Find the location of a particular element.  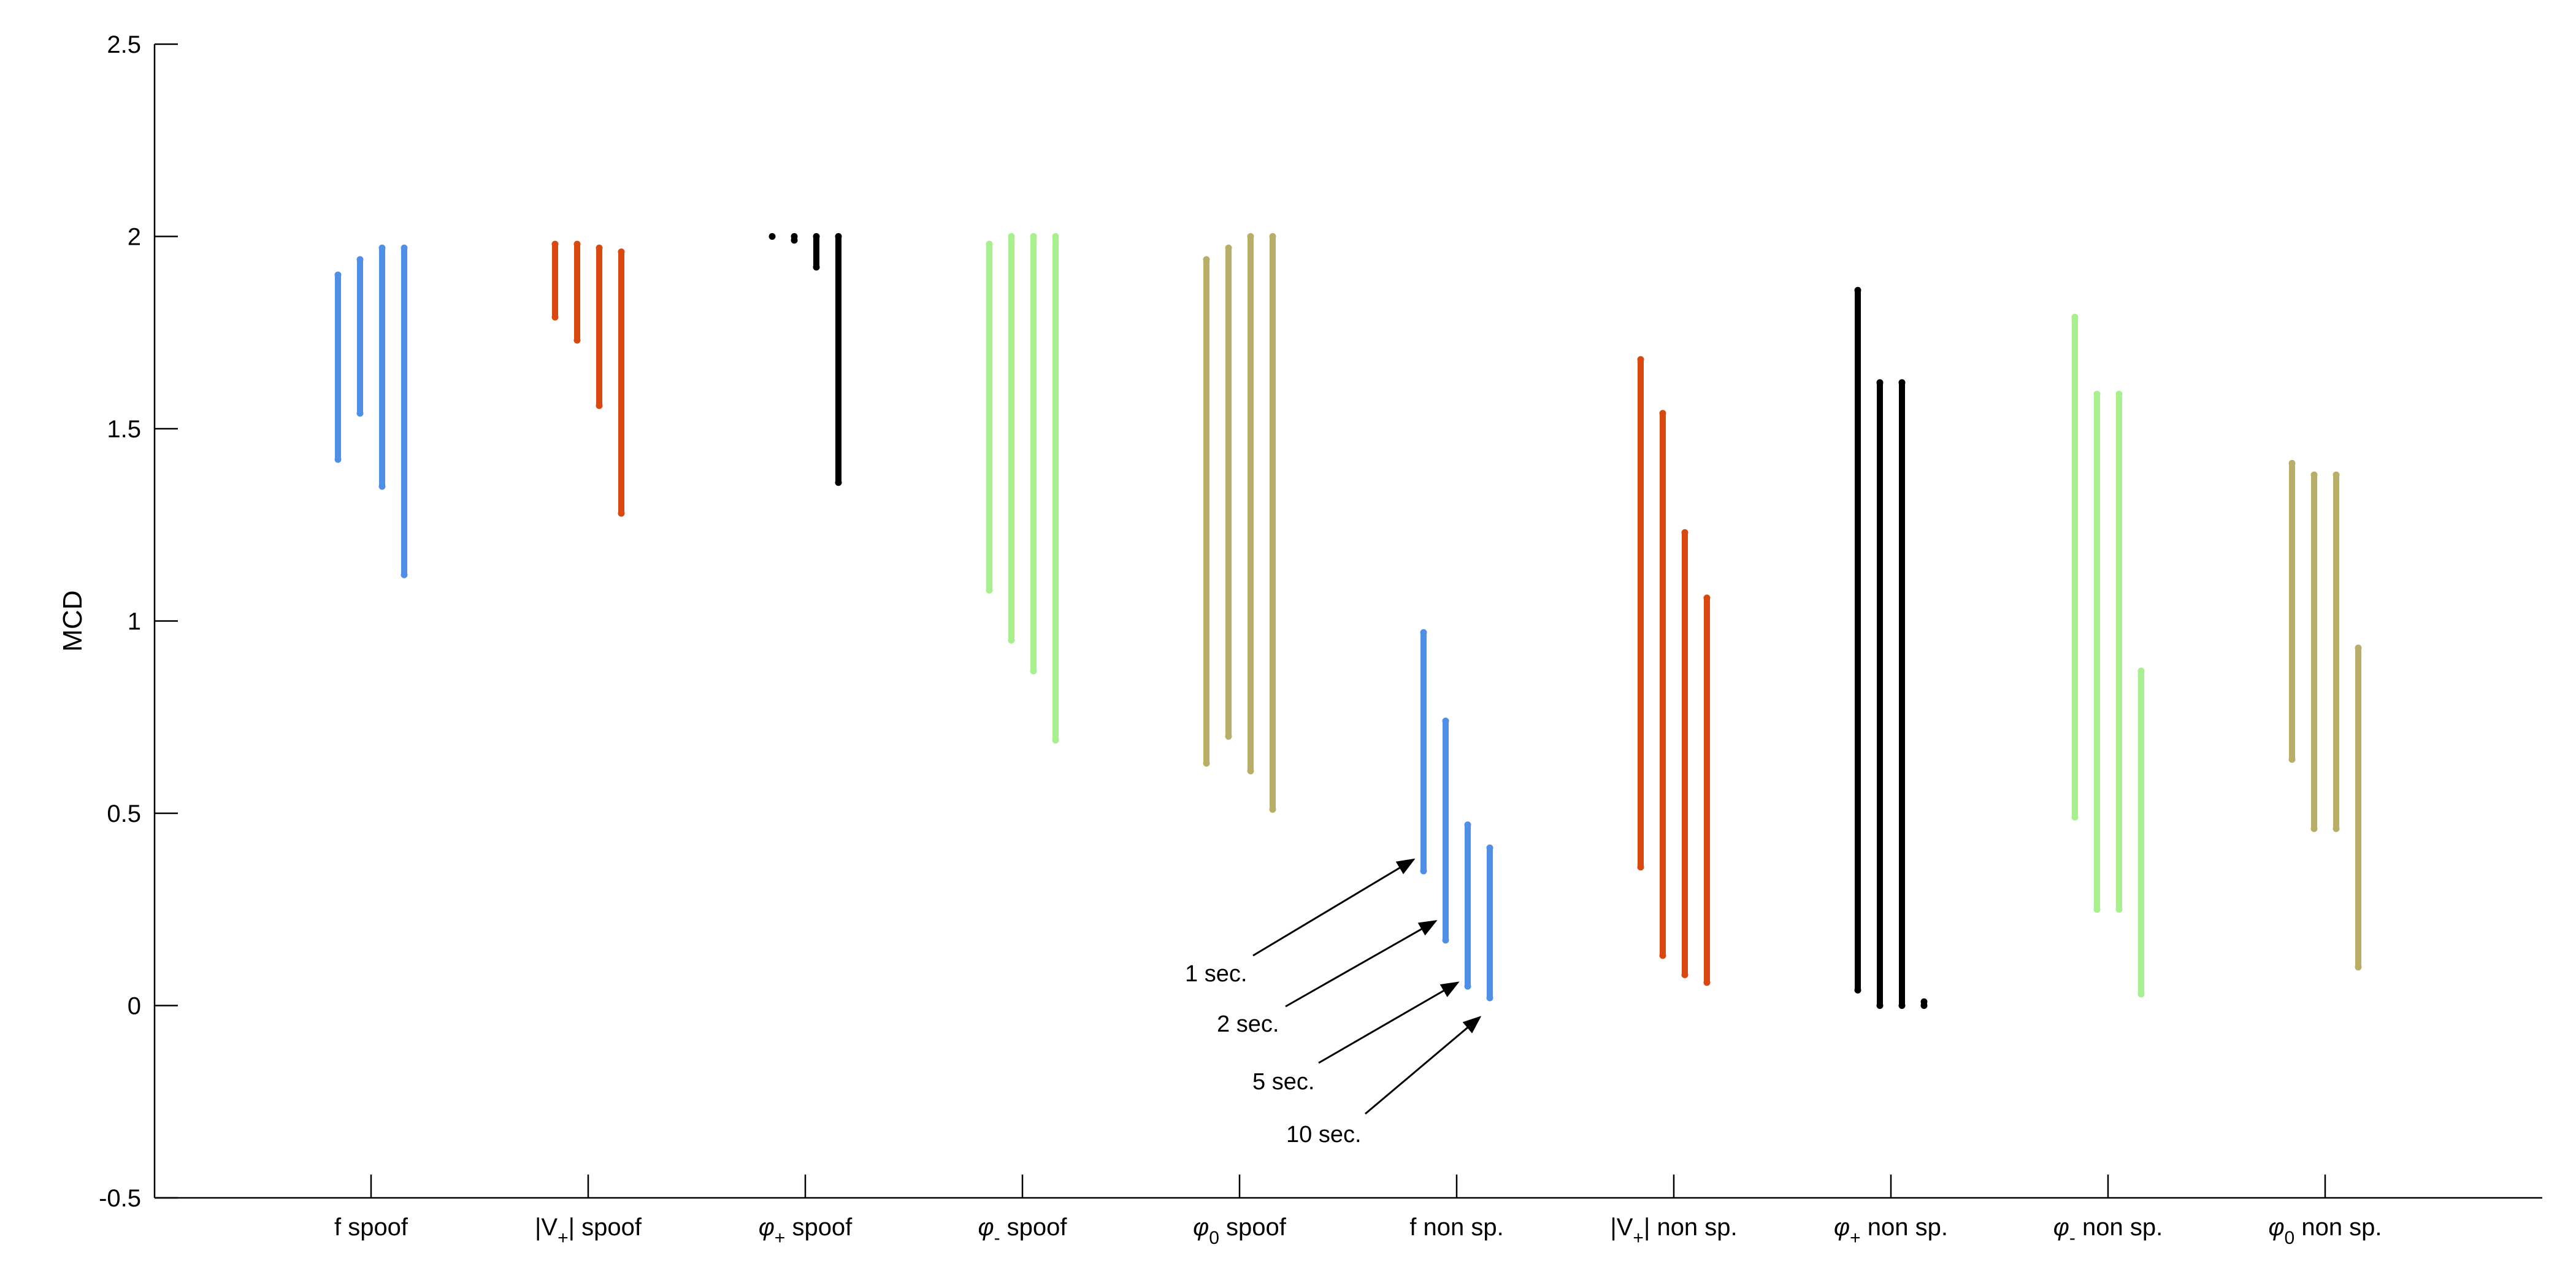

y-tick-label: 0.5 is located at coordinates (124, 813).